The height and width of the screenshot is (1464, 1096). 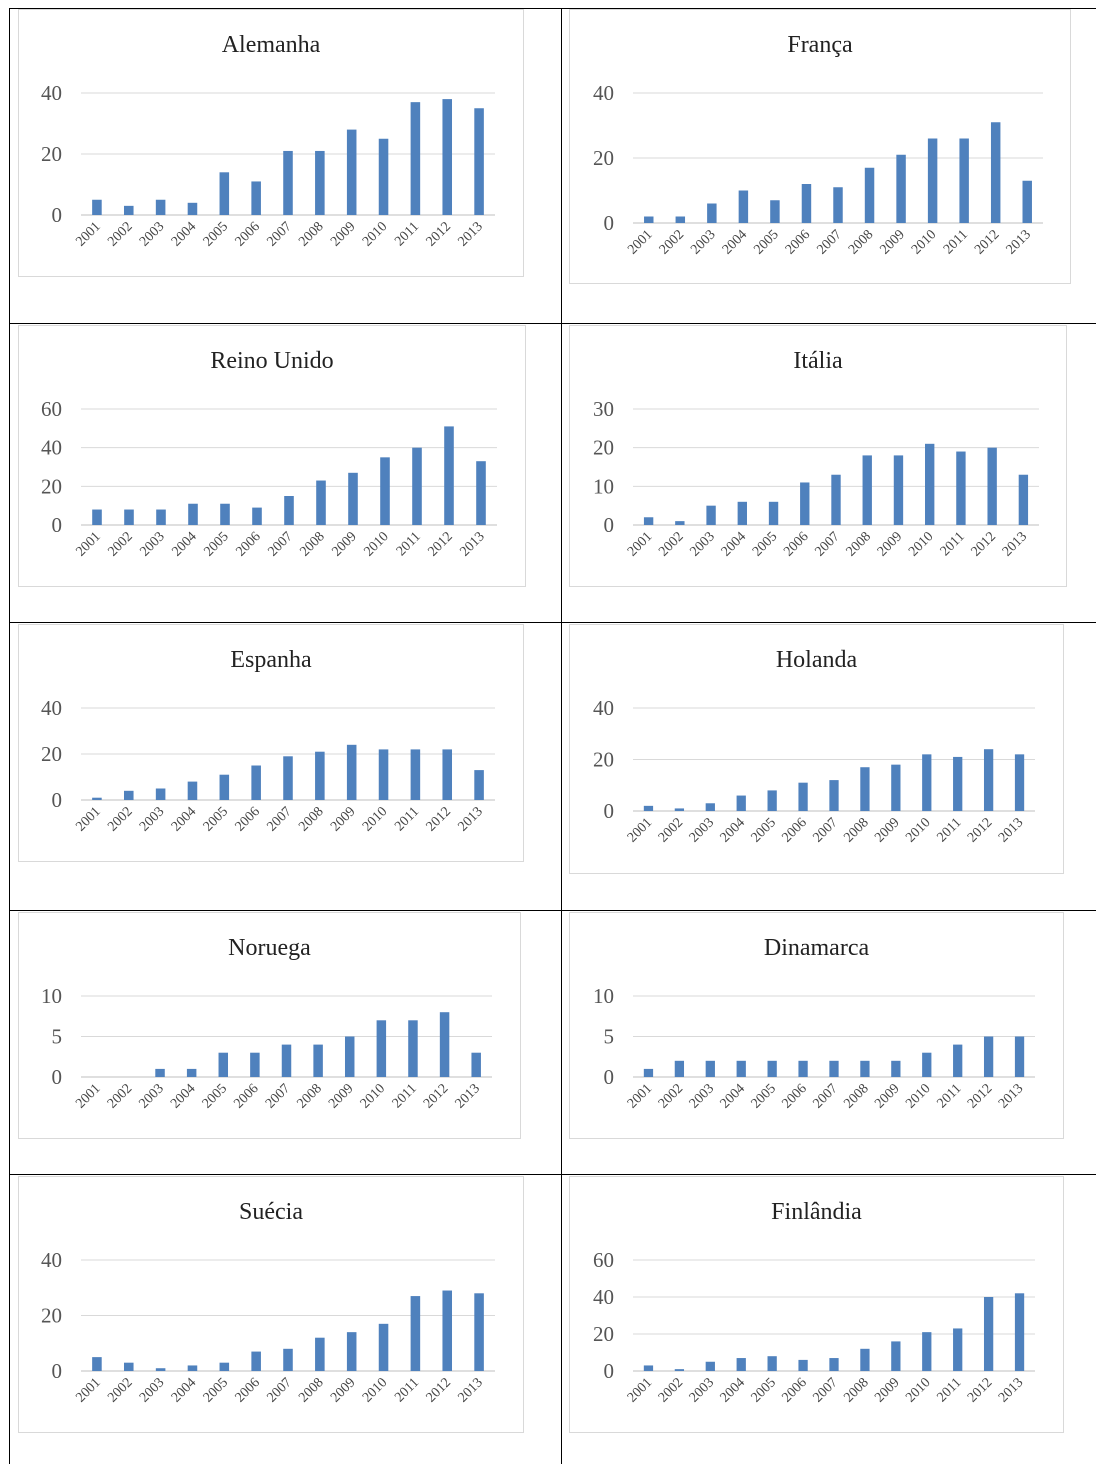 I want to click on table-border-left, so click(x=9, y=736).